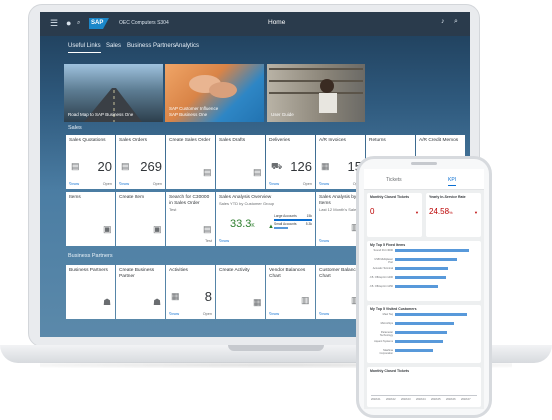 Image resolution: width=552 pixels, height=420 pixels. Describe the element at coordinates (187, 46) in the screenshot. I see `tab-analytics: Analytics` at that location.